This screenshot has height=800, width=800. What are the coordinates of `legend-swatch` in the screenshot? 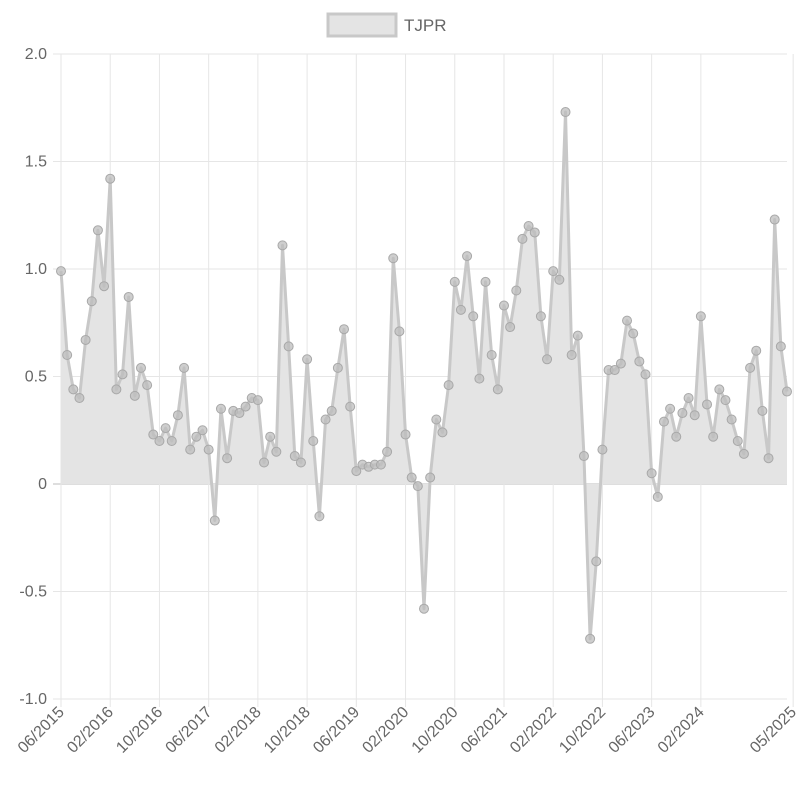 It's located at (362, 25).